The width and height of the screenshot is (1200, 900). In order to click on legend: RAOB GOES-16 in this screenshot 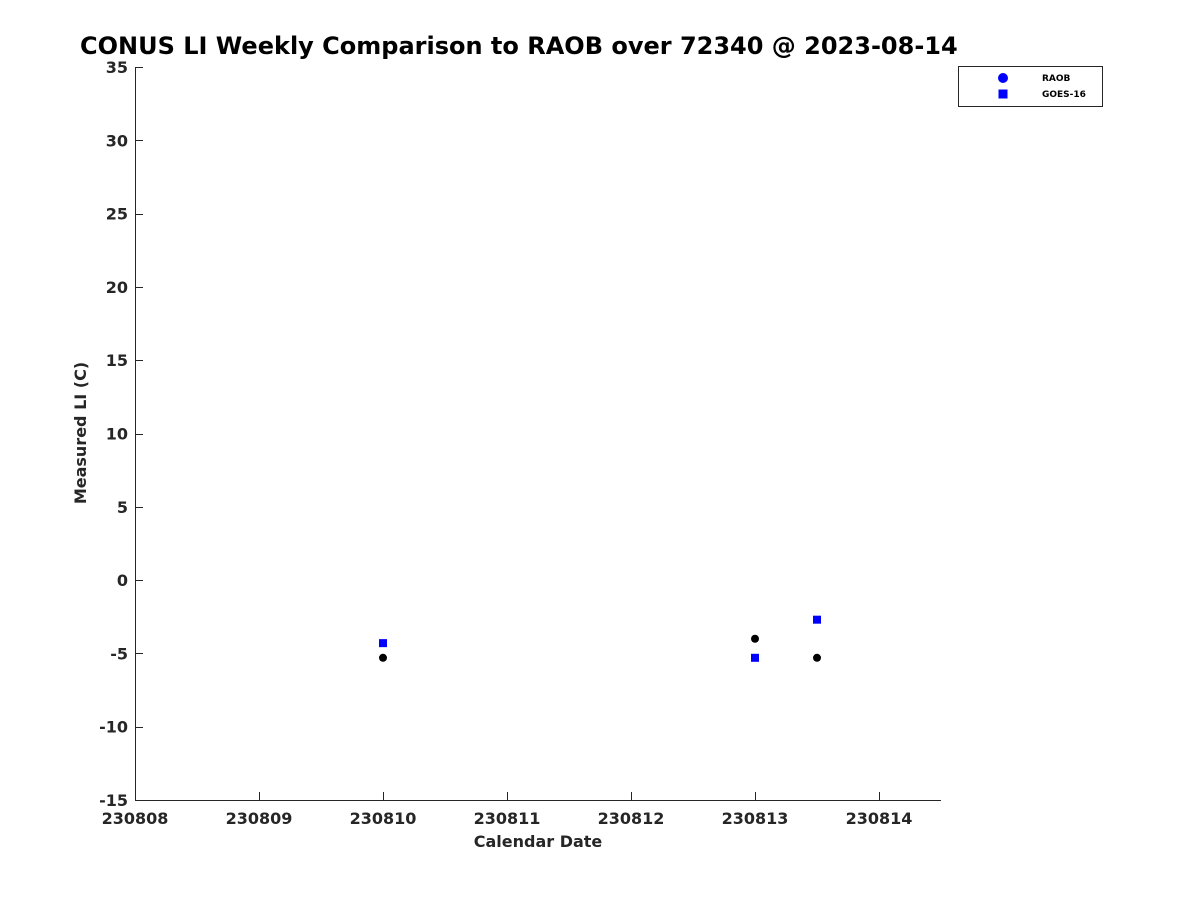, I will do `click(1030, 86)`.